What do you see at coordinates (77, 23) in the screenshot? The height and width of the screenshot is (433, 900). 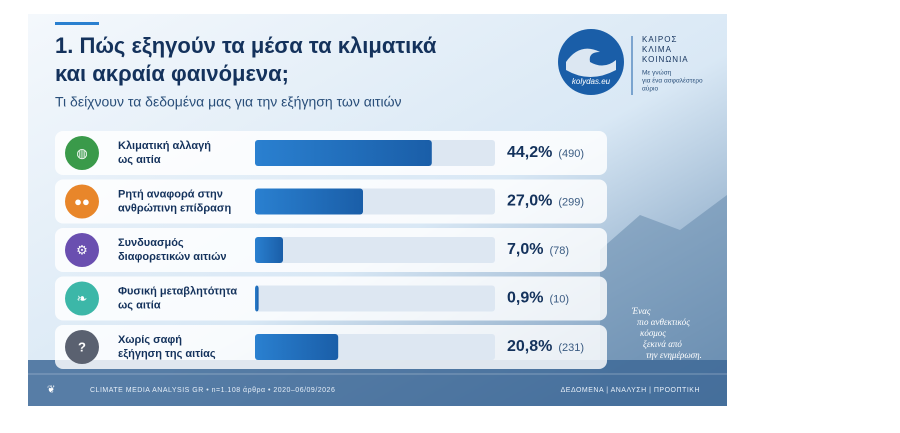 I see `accent` at bounding box center [77, 23].